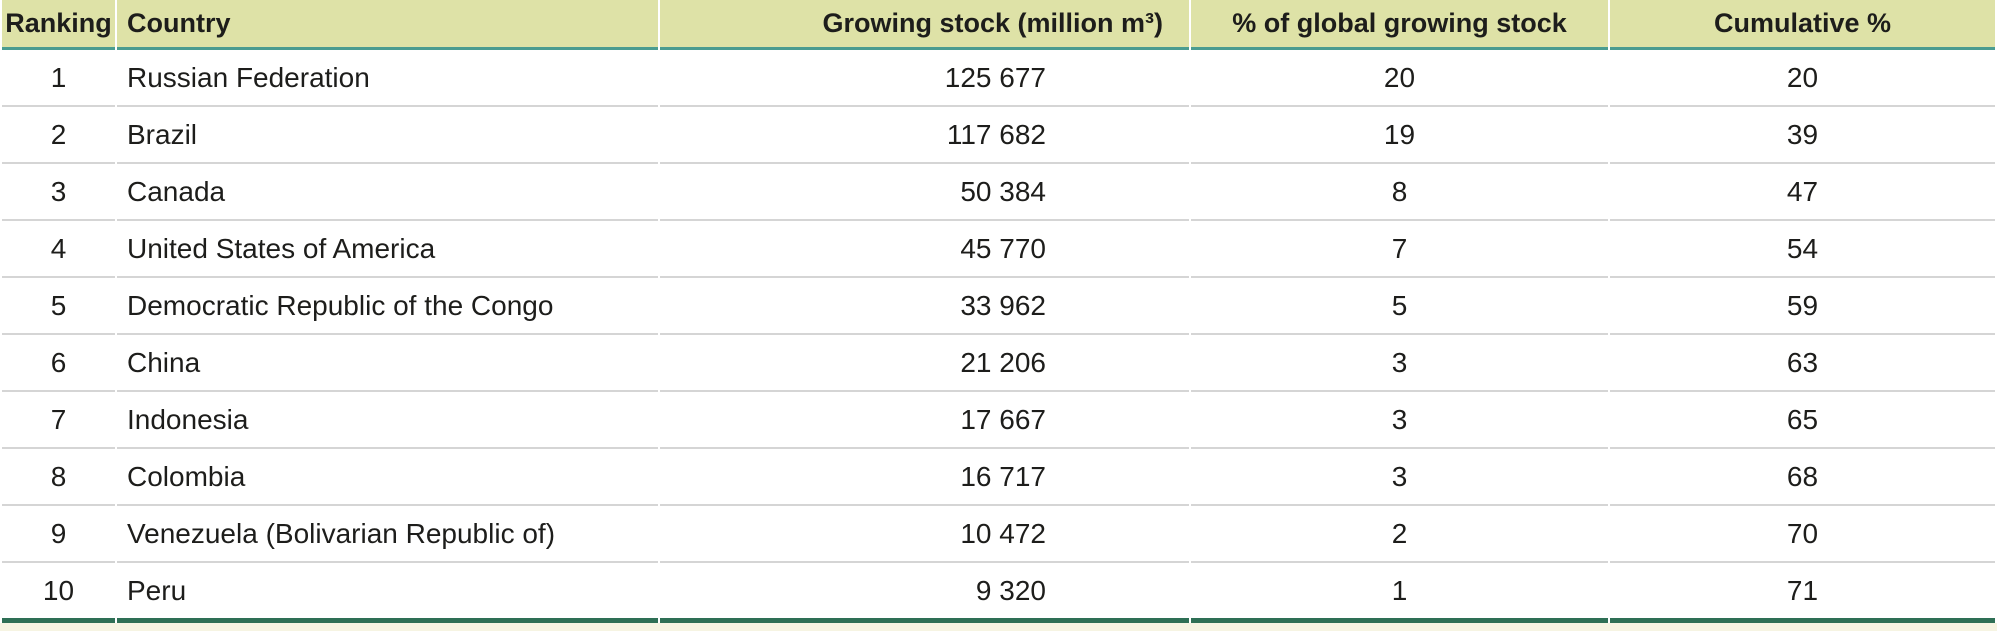 Image resolution: width=1997 pixels, height=631 pixels. What do you see at coordinates (387, 477) in the screenshot?
I see `cell-country: Colombia` at bounding box center [387, 477].